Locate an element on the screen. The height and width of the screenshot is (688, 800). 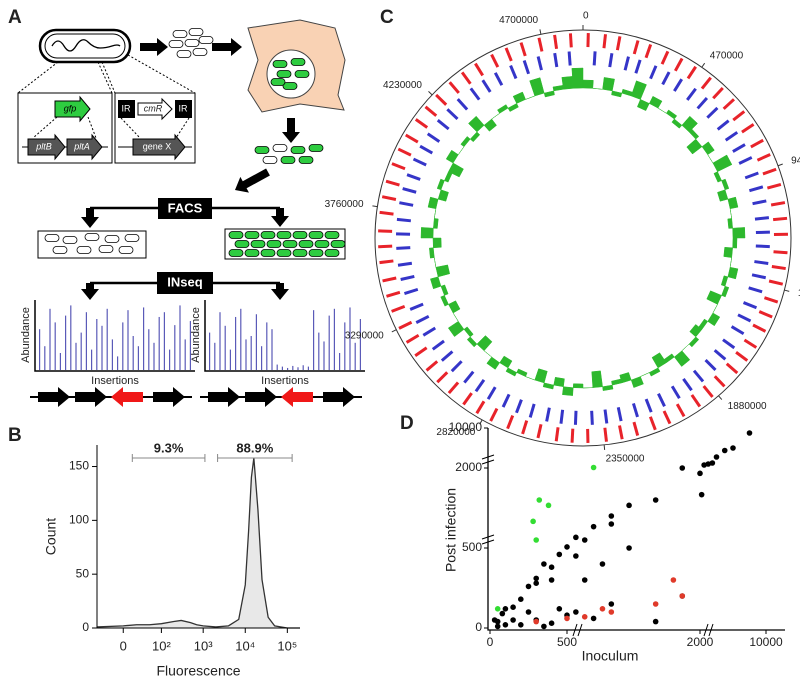
ir-label: IR is located at coordinates (127, 108).